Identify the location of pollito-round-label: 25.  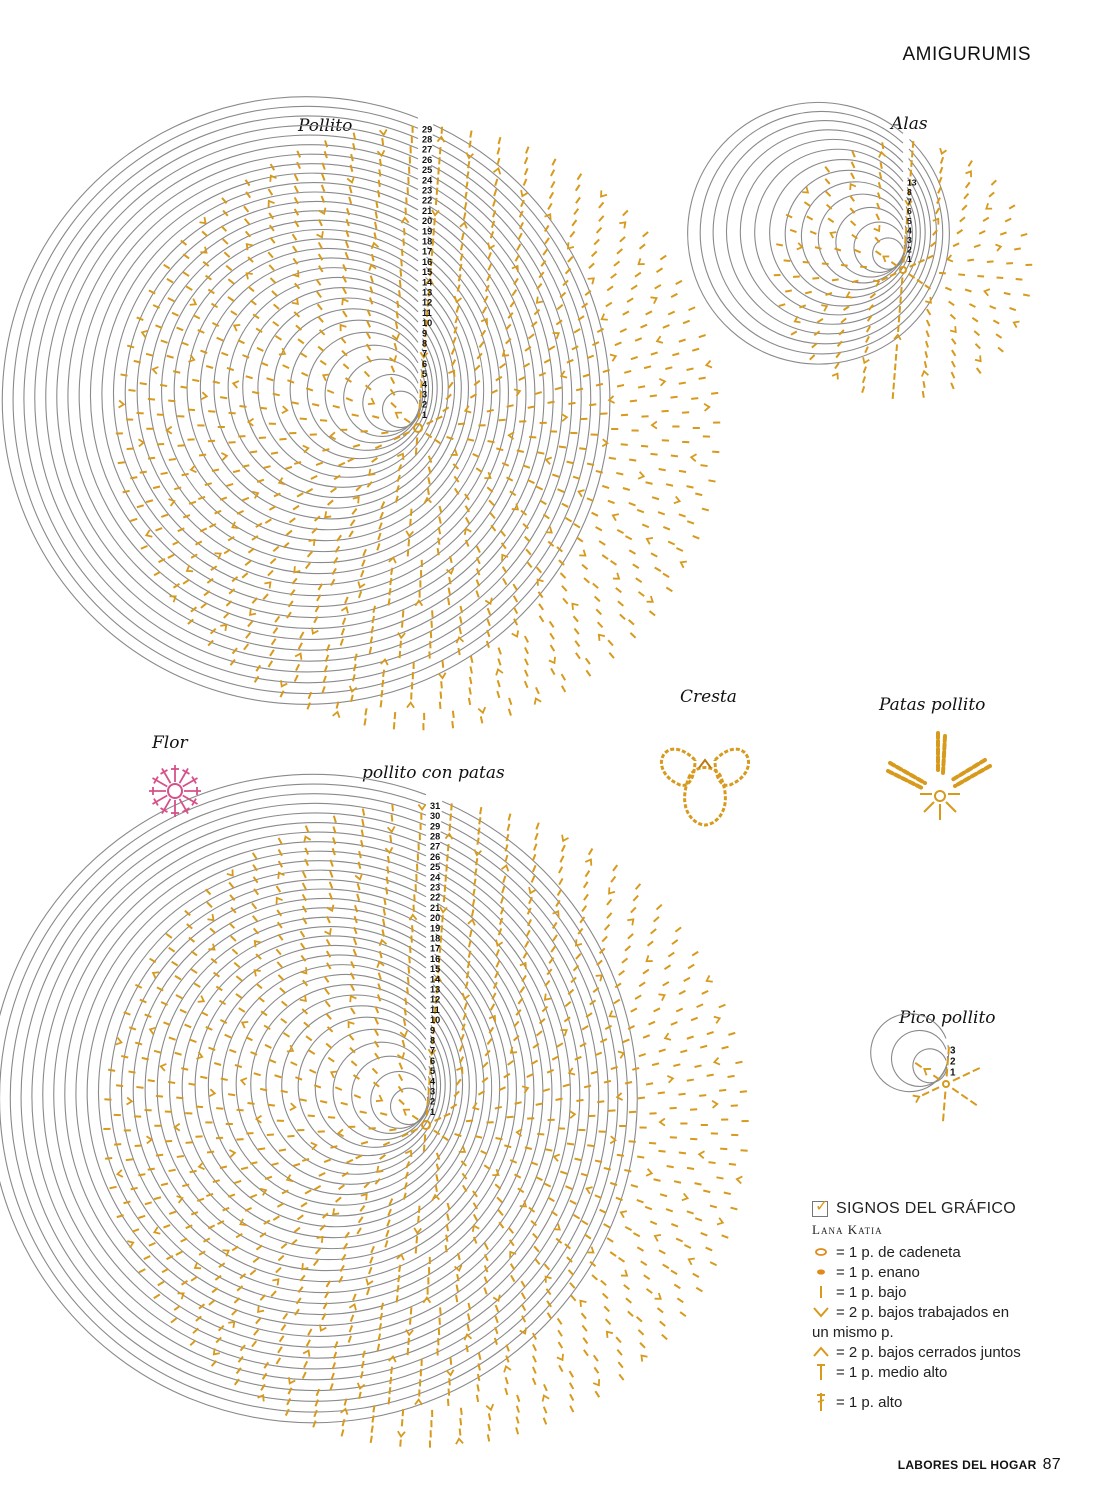
(427, 170).